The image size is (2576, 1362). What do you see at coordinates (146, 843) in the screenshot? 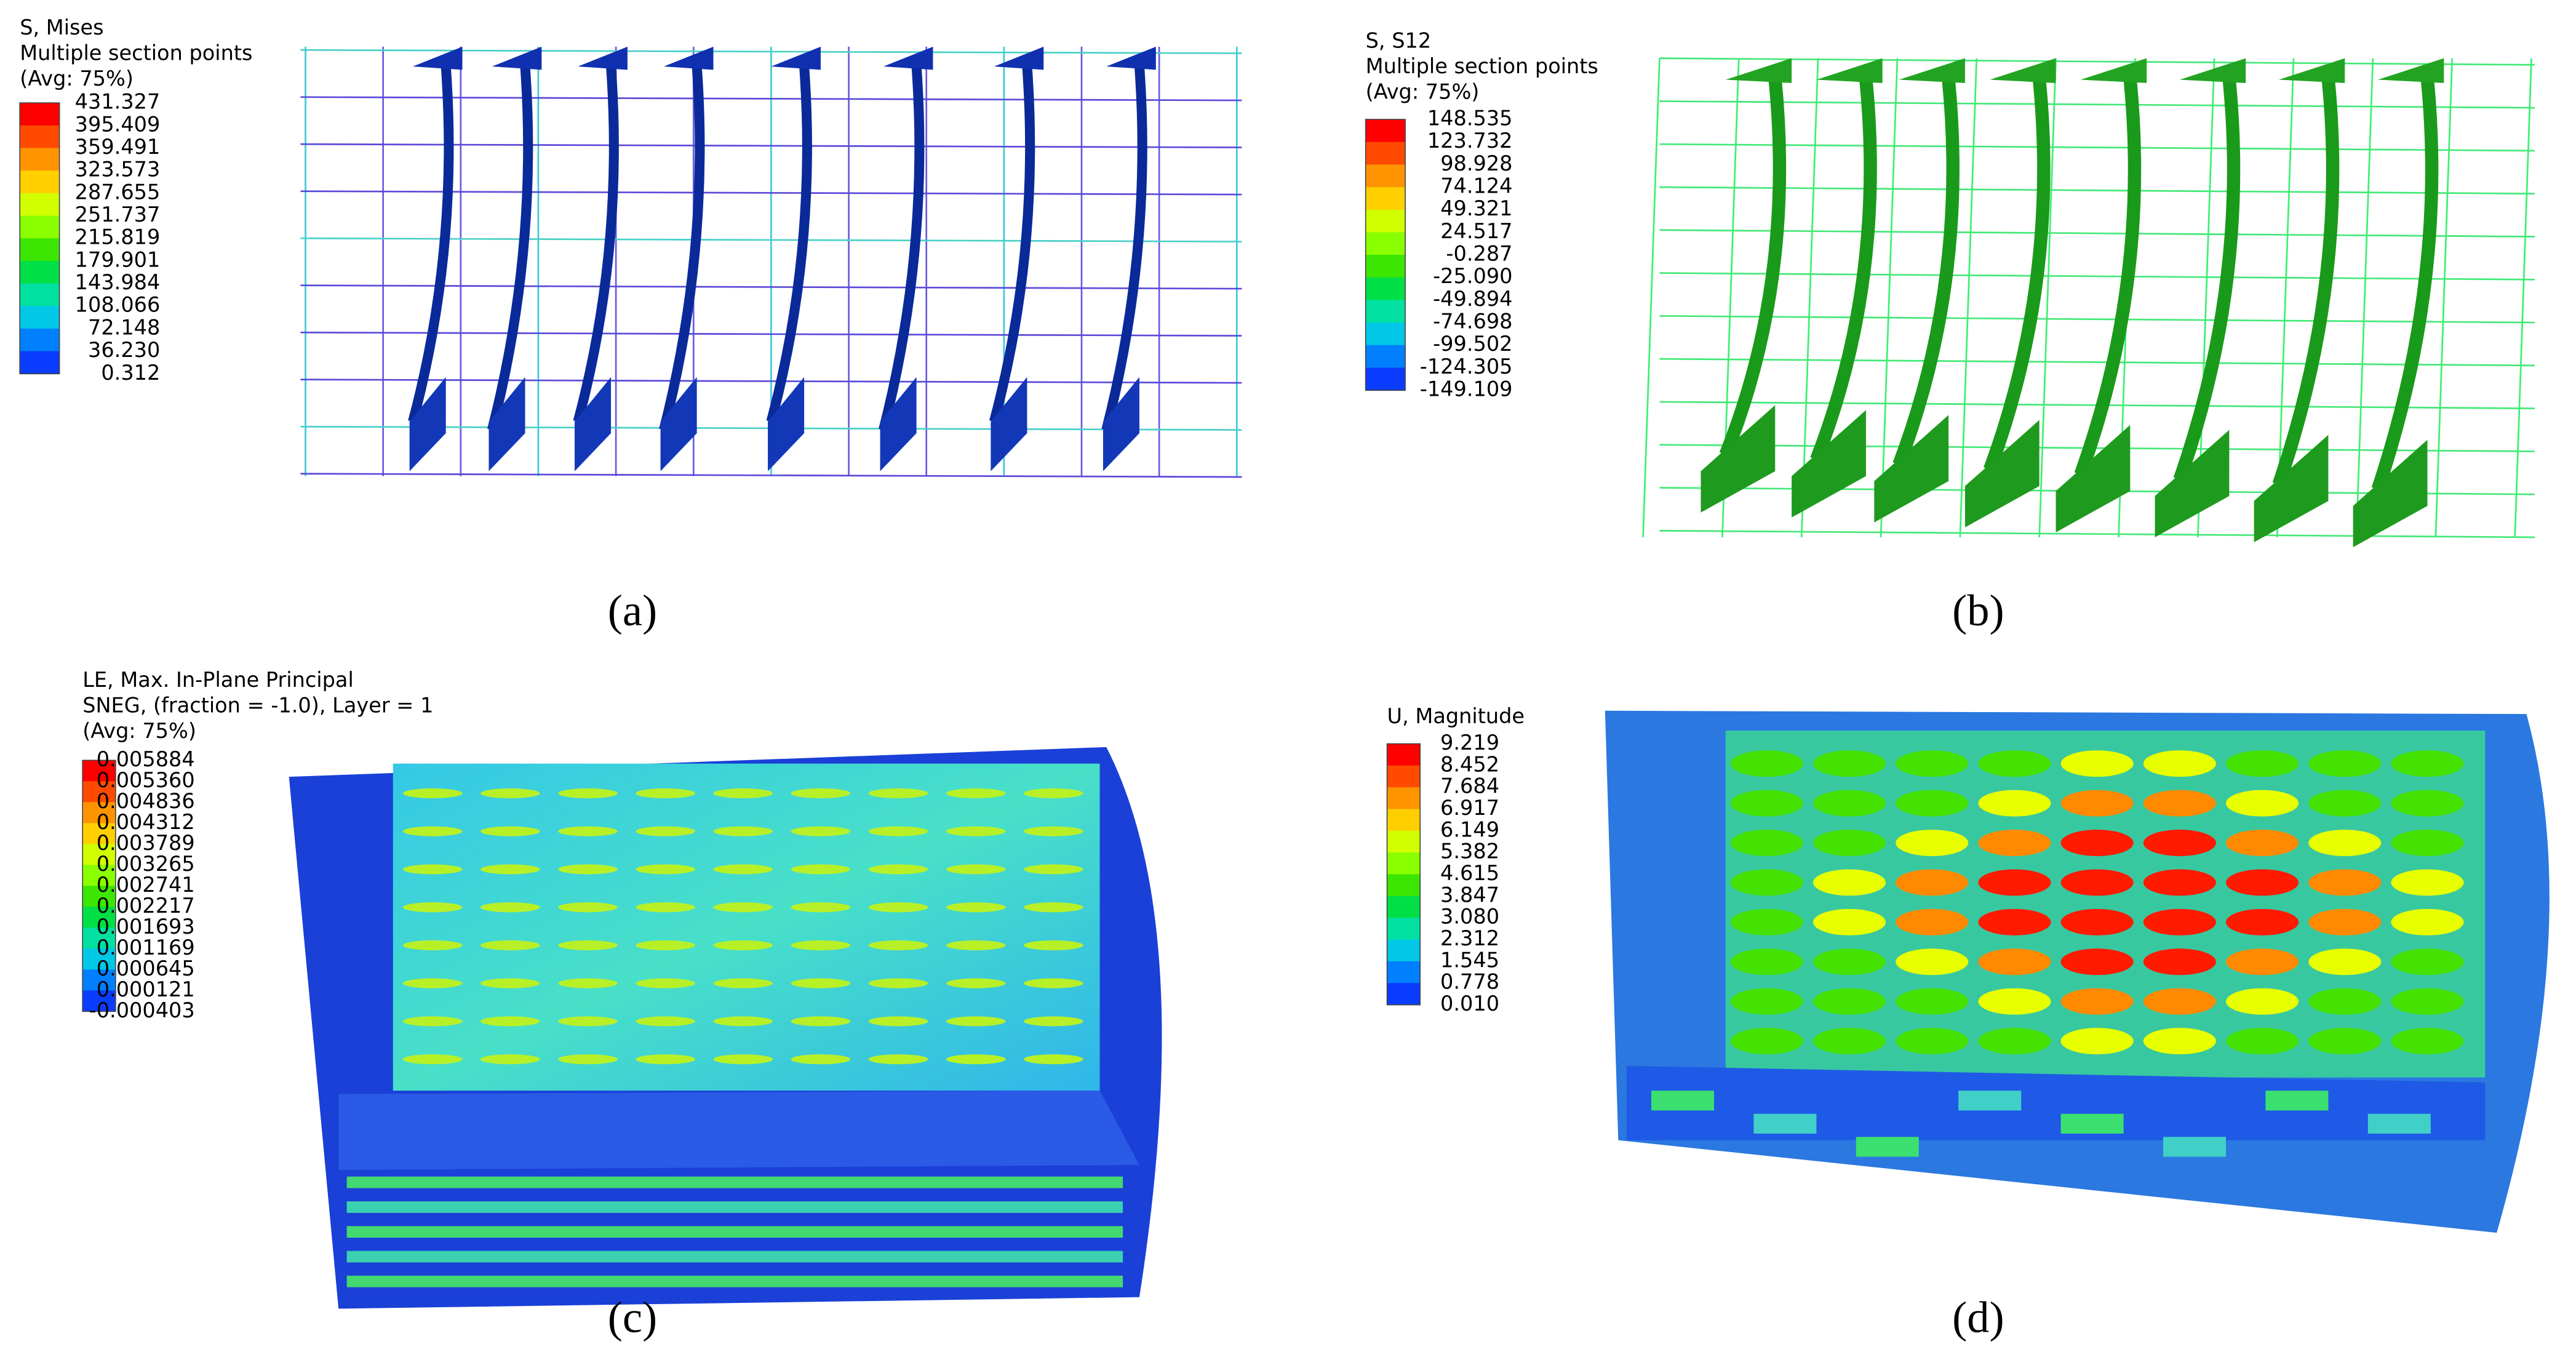
I see `legend-value: 0.003789` at bounding box center [146, 843].